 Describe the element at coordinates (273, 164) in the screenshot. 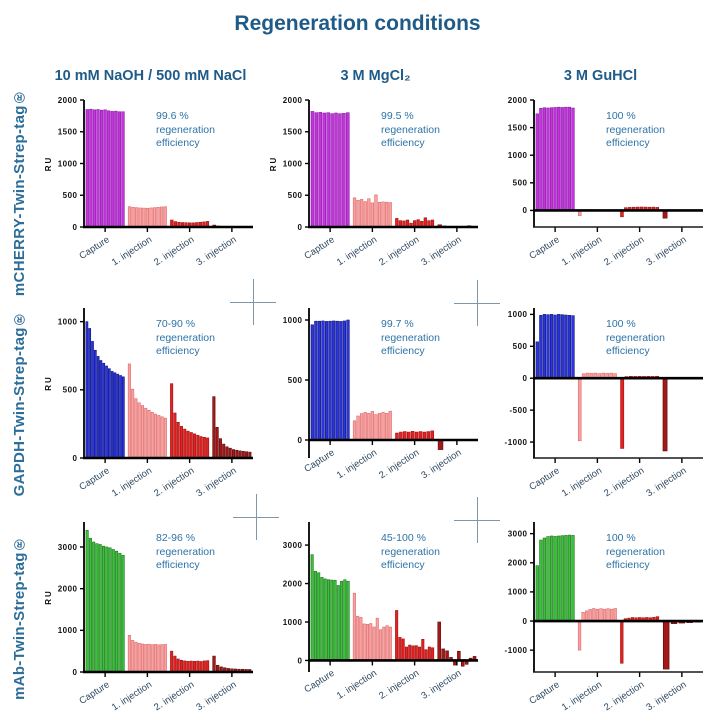

I see `y-axis-label: RU` at that location.